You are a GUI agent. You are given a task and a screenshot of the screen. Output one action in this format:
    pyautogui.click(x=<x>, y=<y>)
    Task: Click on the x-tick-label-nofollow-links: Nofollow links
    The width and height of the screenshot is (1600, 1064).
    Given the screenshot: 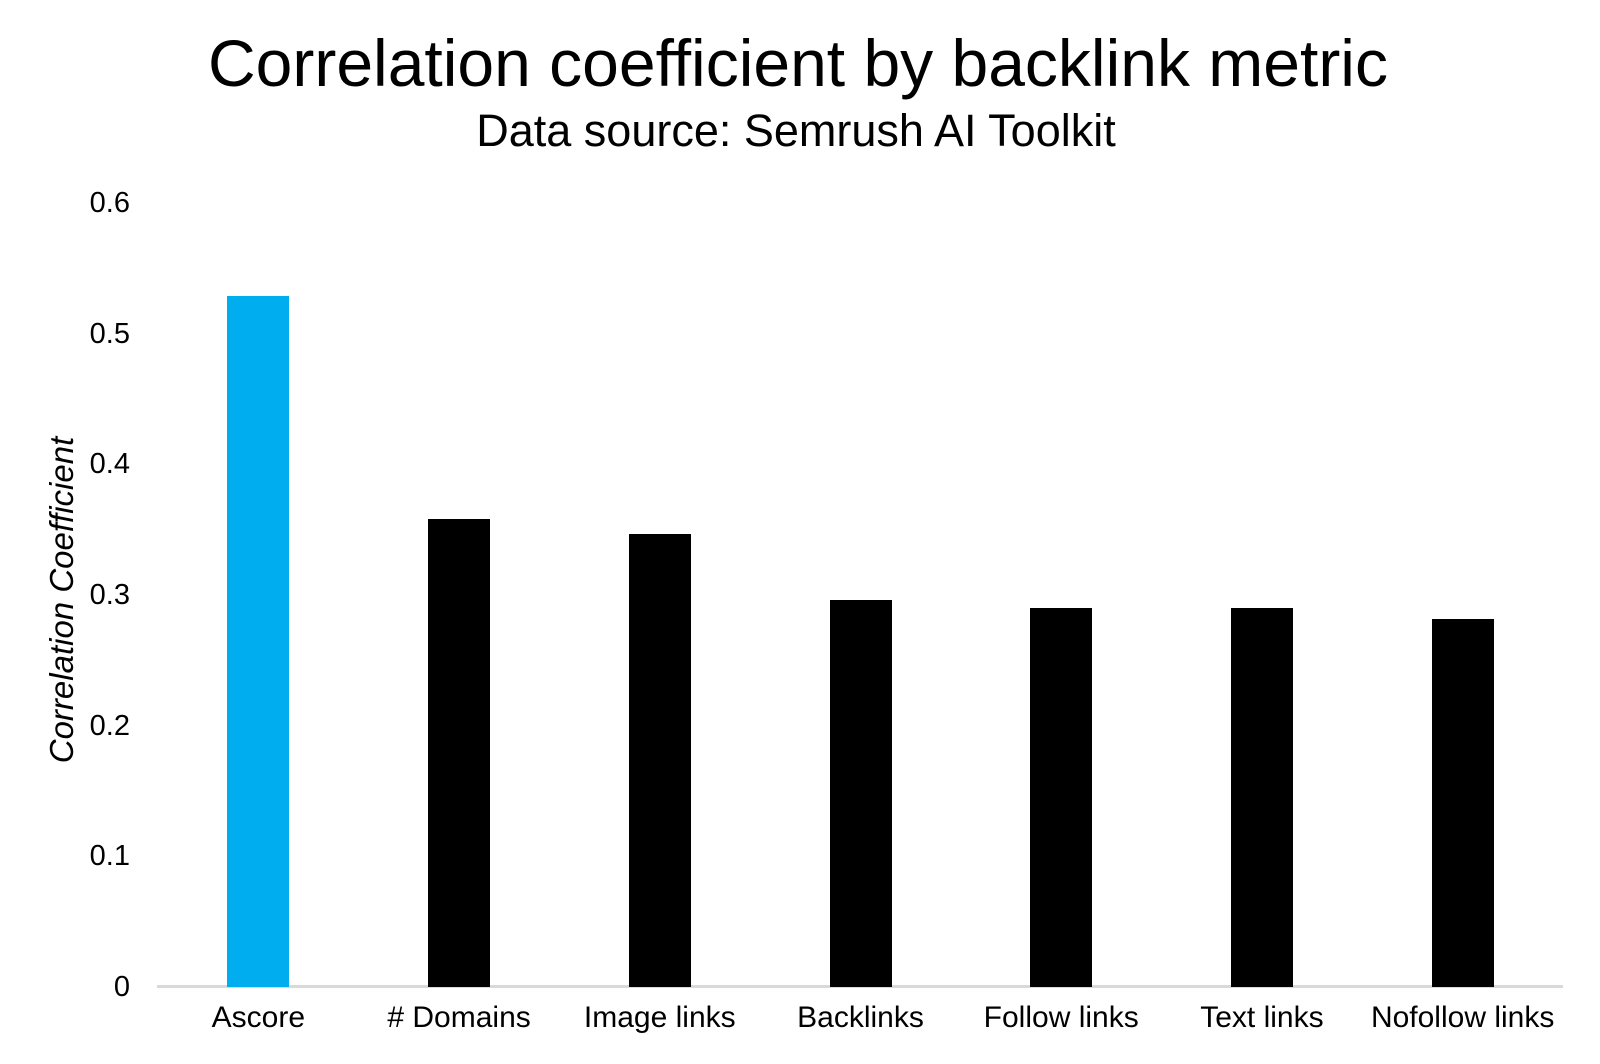 What is the action you would take?
    pyautogui.click(x=1462, y=1017)
    